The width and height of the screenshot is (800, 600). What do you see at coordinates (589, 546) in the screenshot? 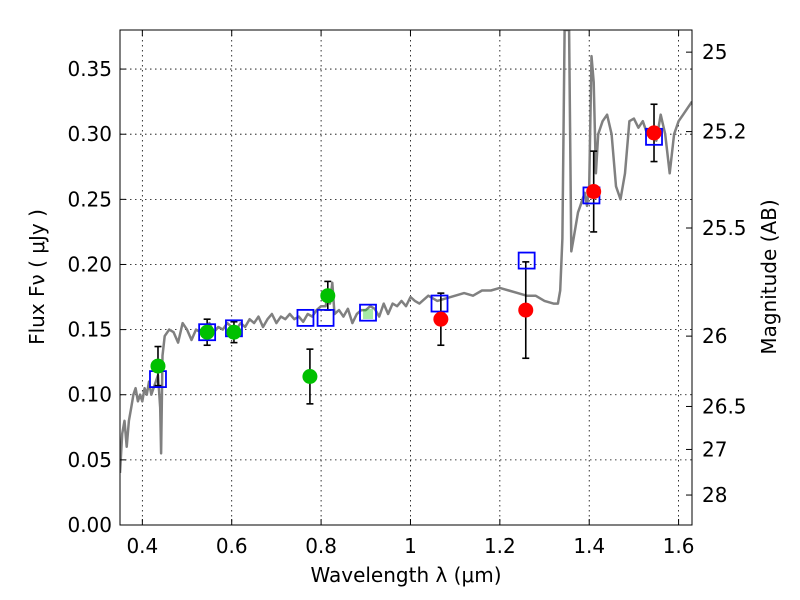
I see `x-tick-label: 1.4` at bounding box center [589, 546].